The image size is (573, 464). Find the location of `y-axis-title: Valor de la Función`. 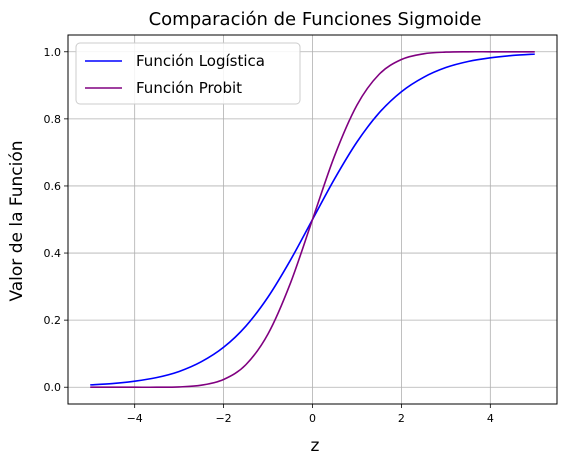

y-axis-title: Valor de la Función is located at coordinates (17, 220).